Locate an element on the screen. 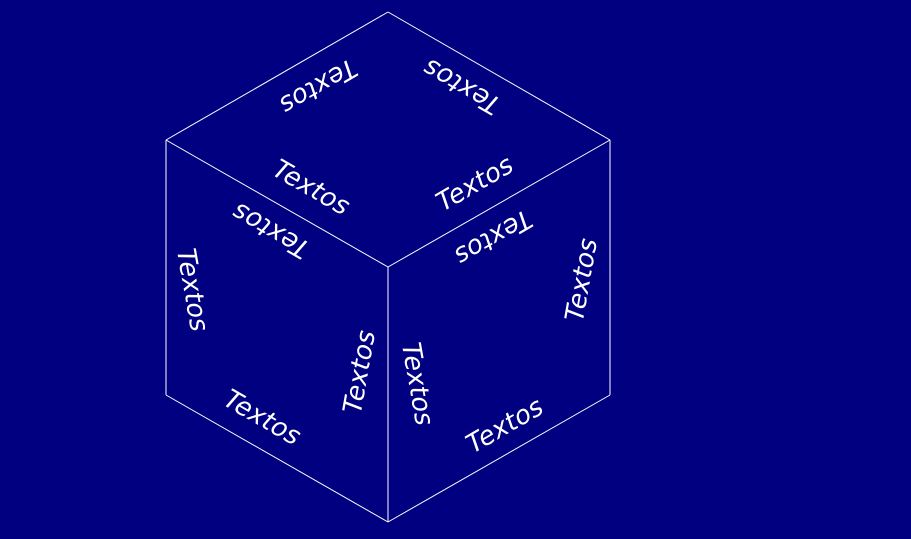  top-face-labels: Textos Textos Textos Textos is located at coordinates (392, 137).